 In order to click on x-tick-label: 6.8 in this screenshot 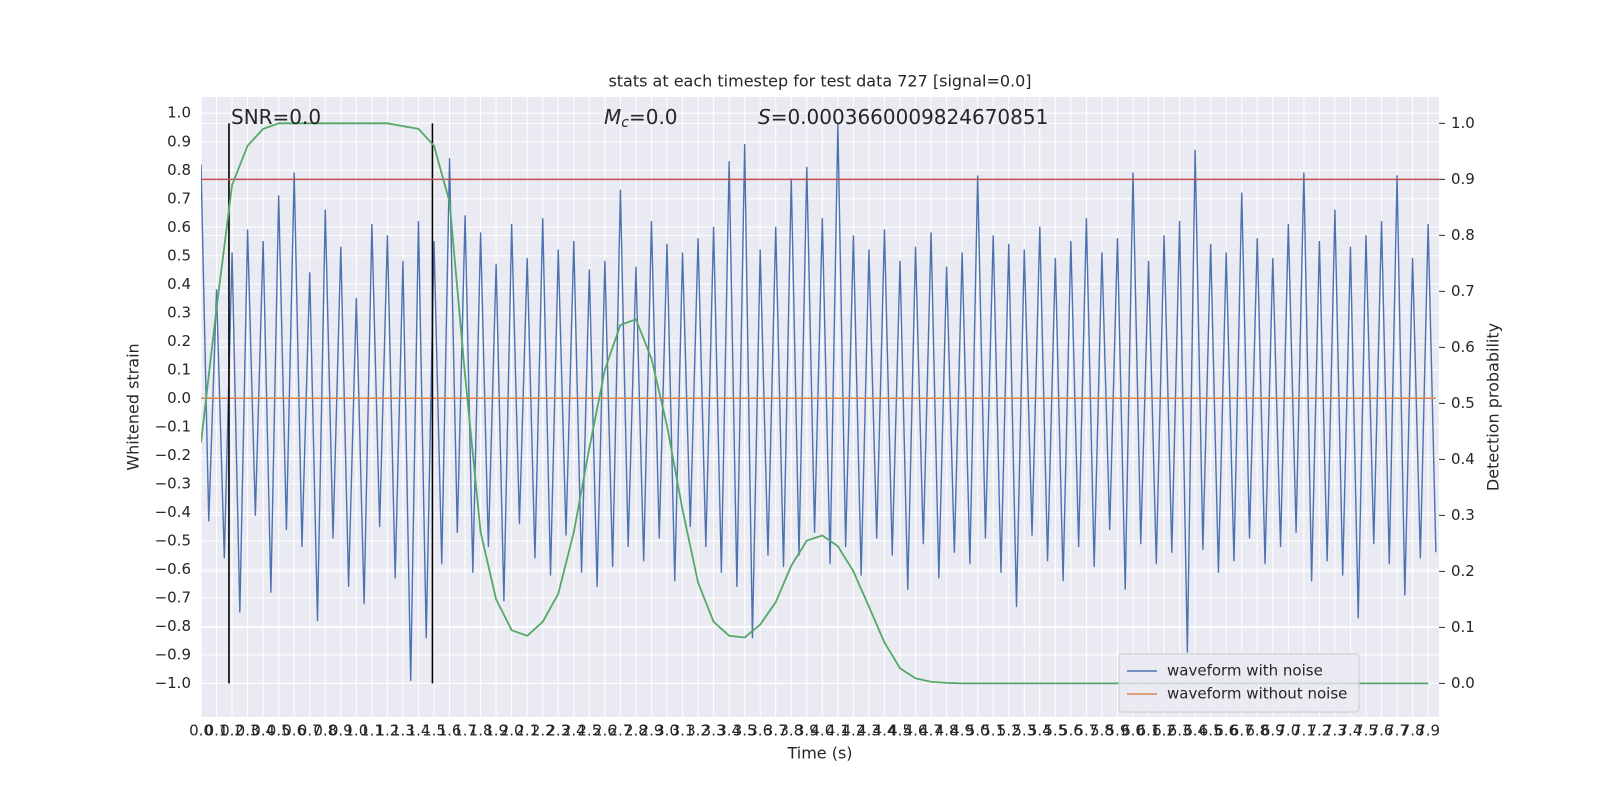, I will do `click(1257, 731)`.